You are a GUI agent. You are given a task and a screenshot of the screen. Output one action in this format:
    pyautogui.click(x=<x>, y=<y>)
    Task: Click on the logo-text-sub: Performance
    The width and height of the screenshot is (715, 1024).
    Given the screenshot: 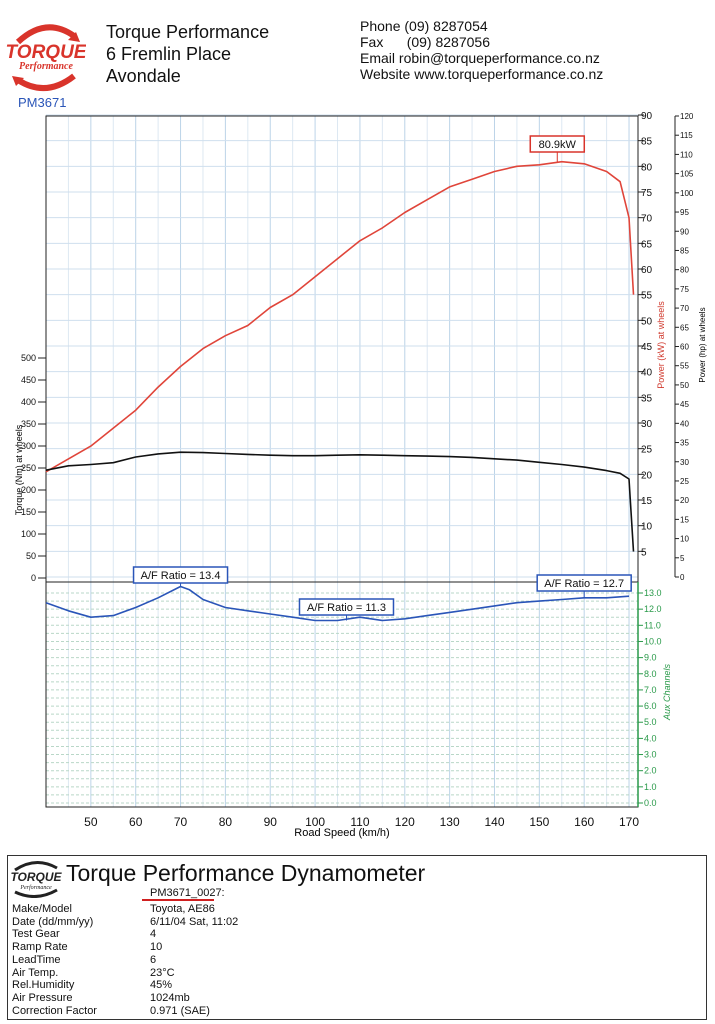 What is the action you would take?
    pyautogui.click(x=46, y=66)
    